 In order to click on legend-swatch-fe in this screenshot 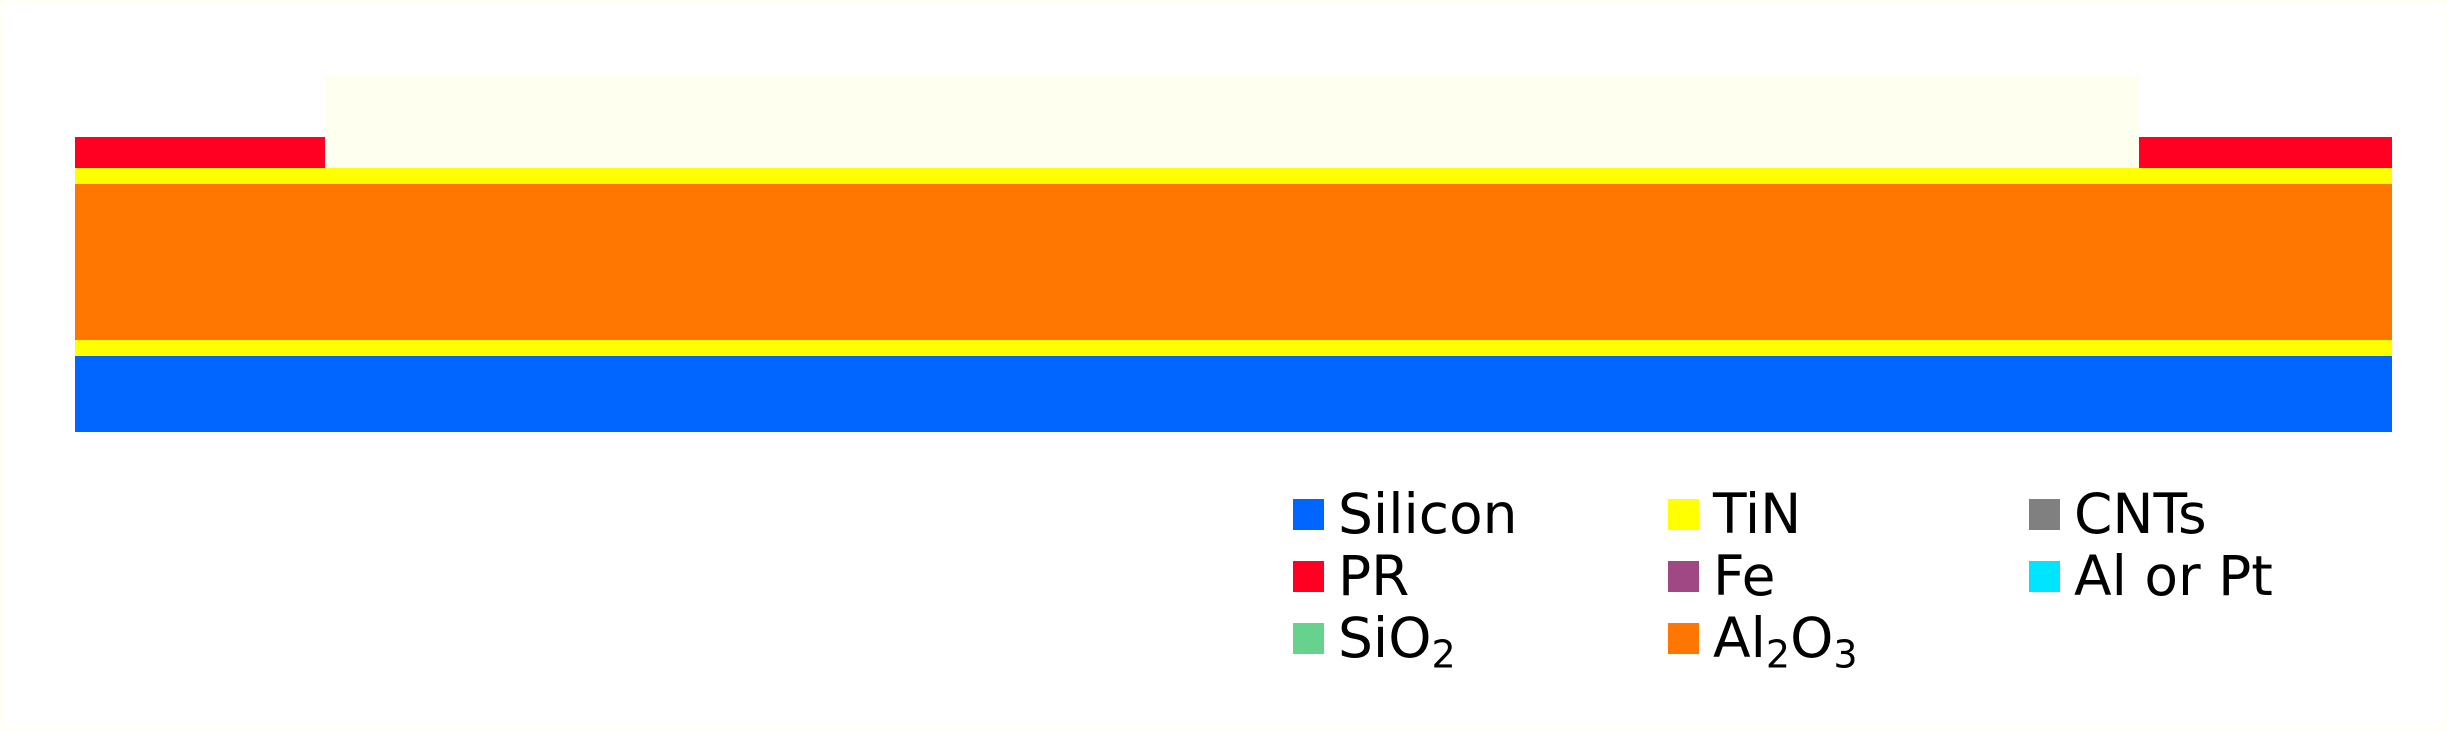, I will do `click(1683, 576)`.